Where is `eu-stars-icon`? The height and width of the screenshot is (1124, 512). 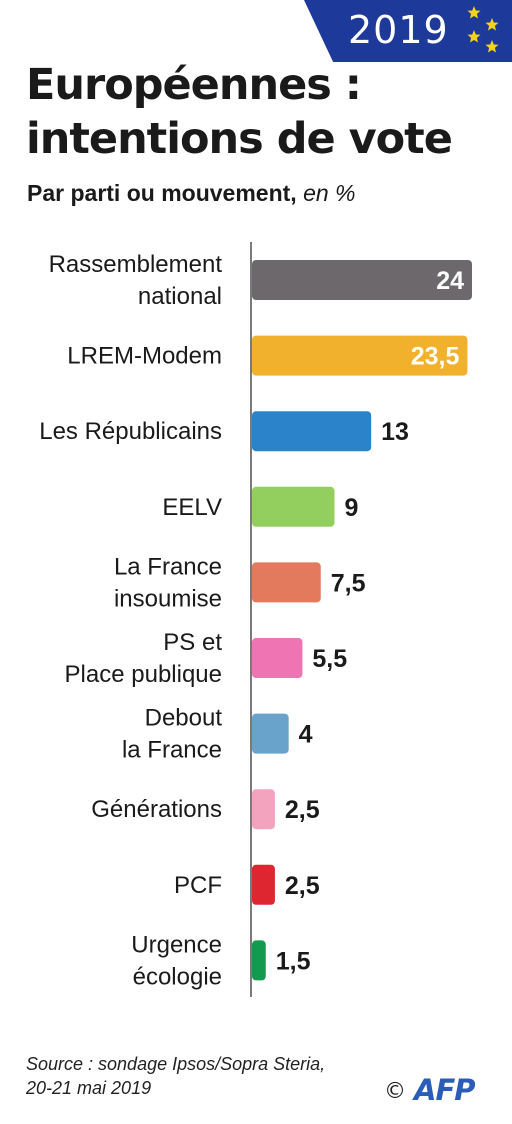 eu-stars-icon is located at coordinates (483, 29).